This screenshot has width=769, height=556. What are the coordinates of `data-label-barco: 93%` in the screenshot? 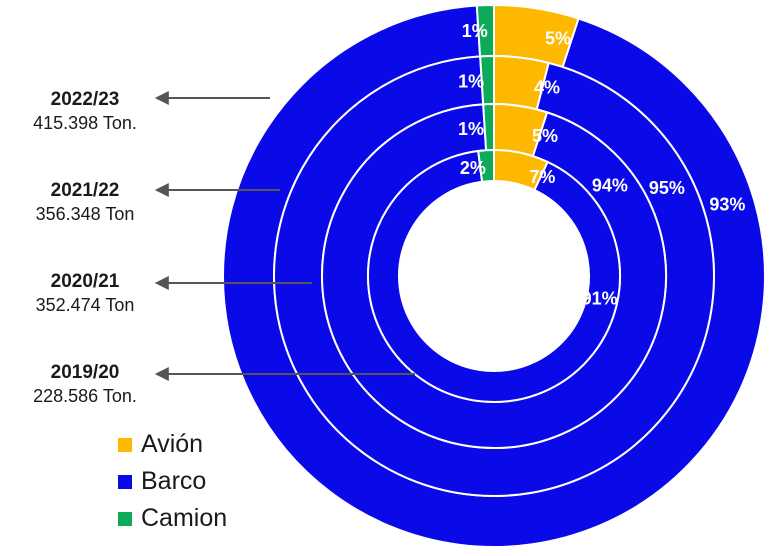 It's located at (727, 205).